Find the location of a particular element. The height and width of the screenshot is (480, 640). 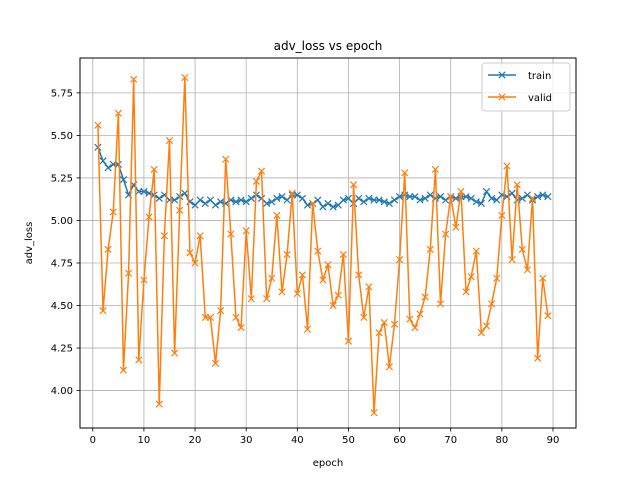

legend-entry-valid: valid is located at coordinates (520, 98).